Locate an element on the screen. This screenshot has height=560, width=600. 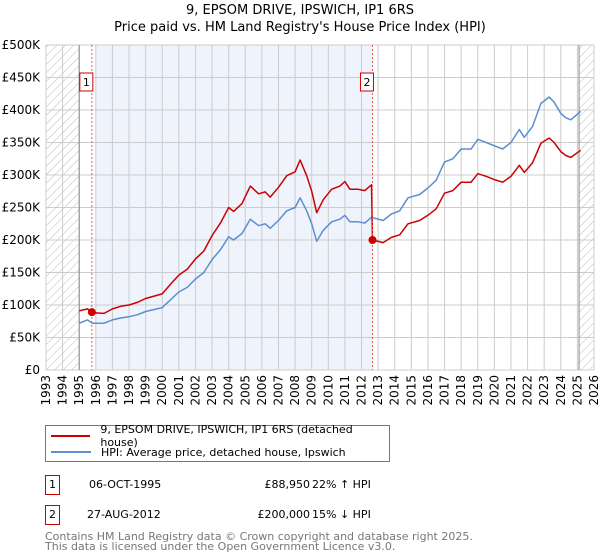
x-tick-label: 2023 is located at coordinates (544, 390).